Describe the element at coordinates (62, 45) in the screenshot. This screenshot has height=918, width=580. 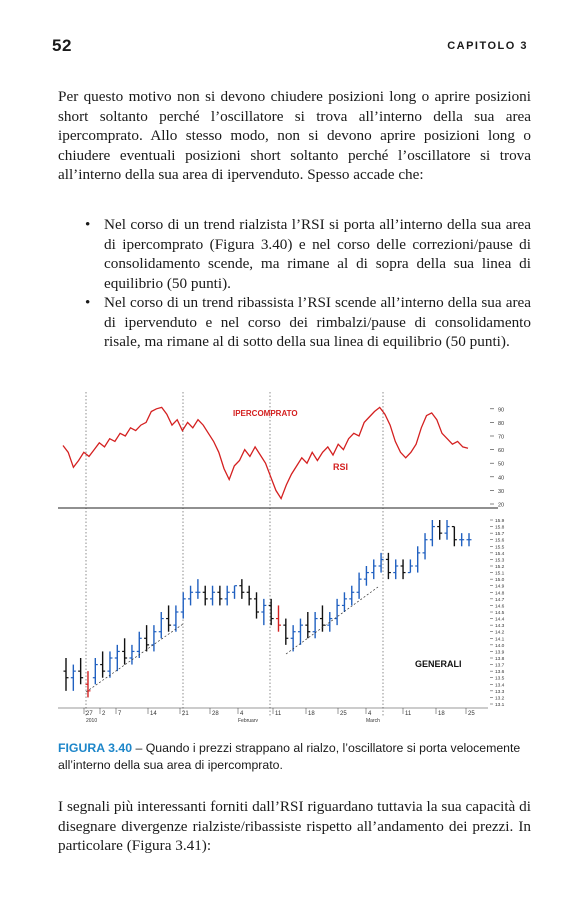
I see `page-number: 52` at that location.